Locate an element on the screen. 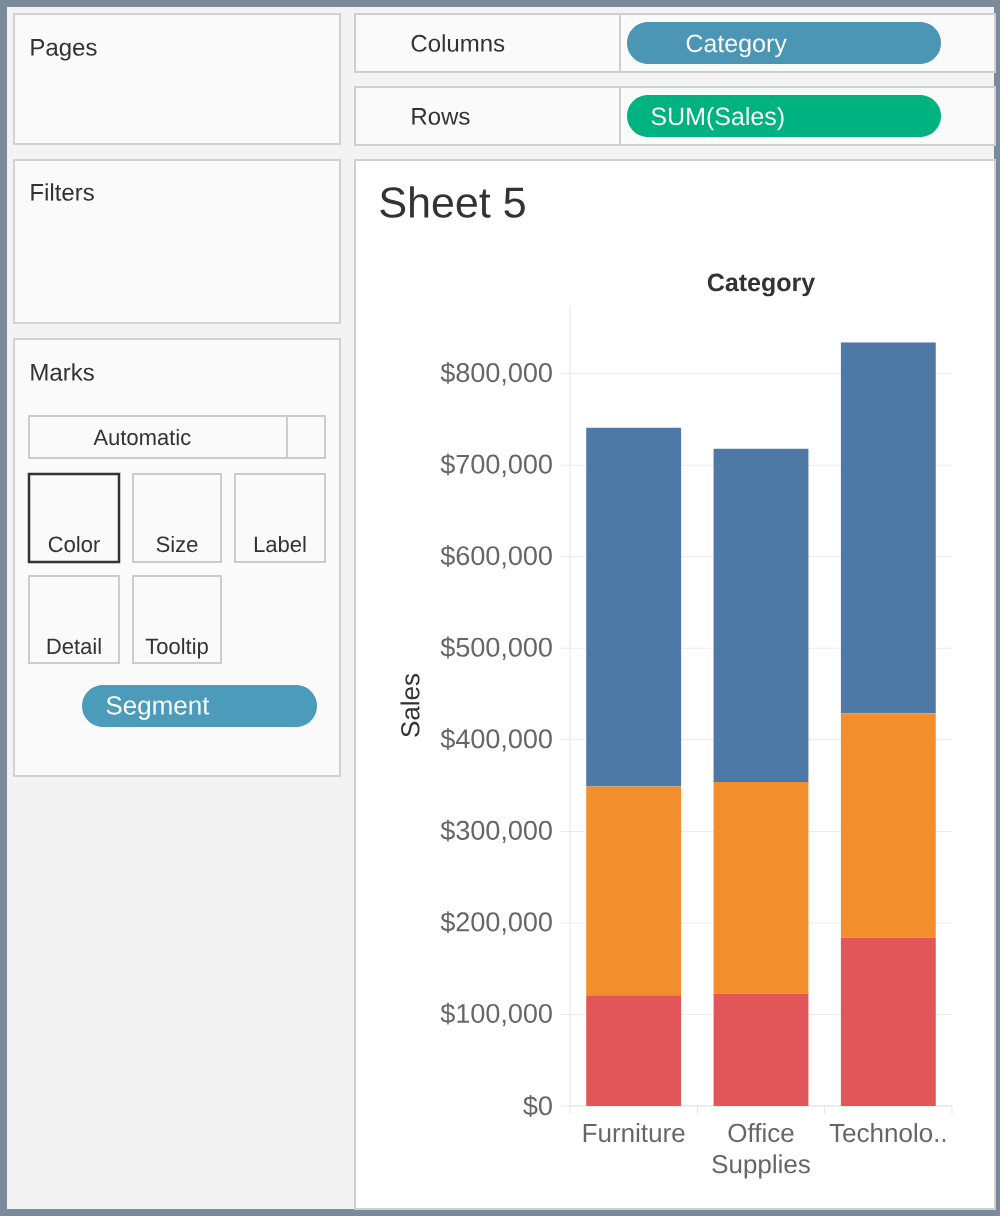  text: Color is located at coordinates (74, 544).